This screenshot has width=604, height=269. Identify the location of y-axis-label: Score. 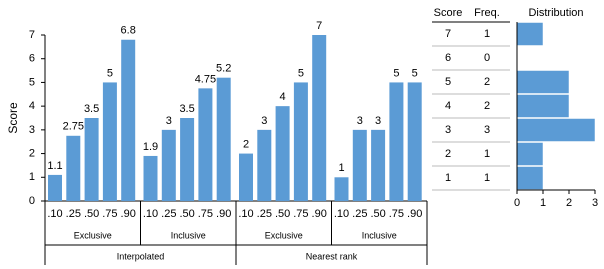
(13, 118).